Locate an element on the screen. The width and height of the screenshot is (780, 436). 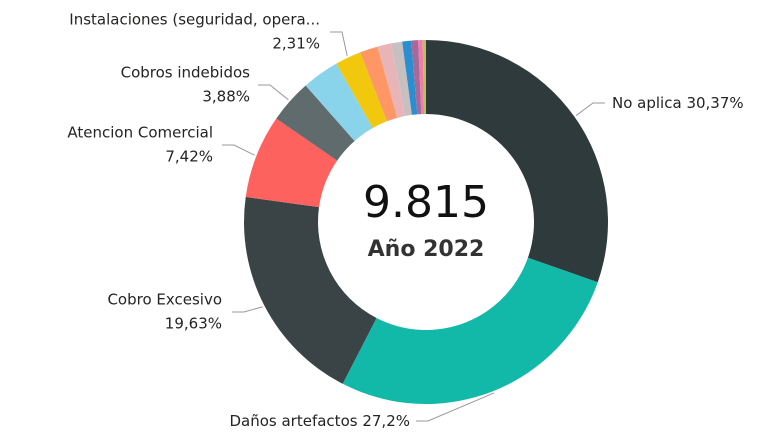
data-label: No aplica 30,37% is located at coordinates (678, 103).